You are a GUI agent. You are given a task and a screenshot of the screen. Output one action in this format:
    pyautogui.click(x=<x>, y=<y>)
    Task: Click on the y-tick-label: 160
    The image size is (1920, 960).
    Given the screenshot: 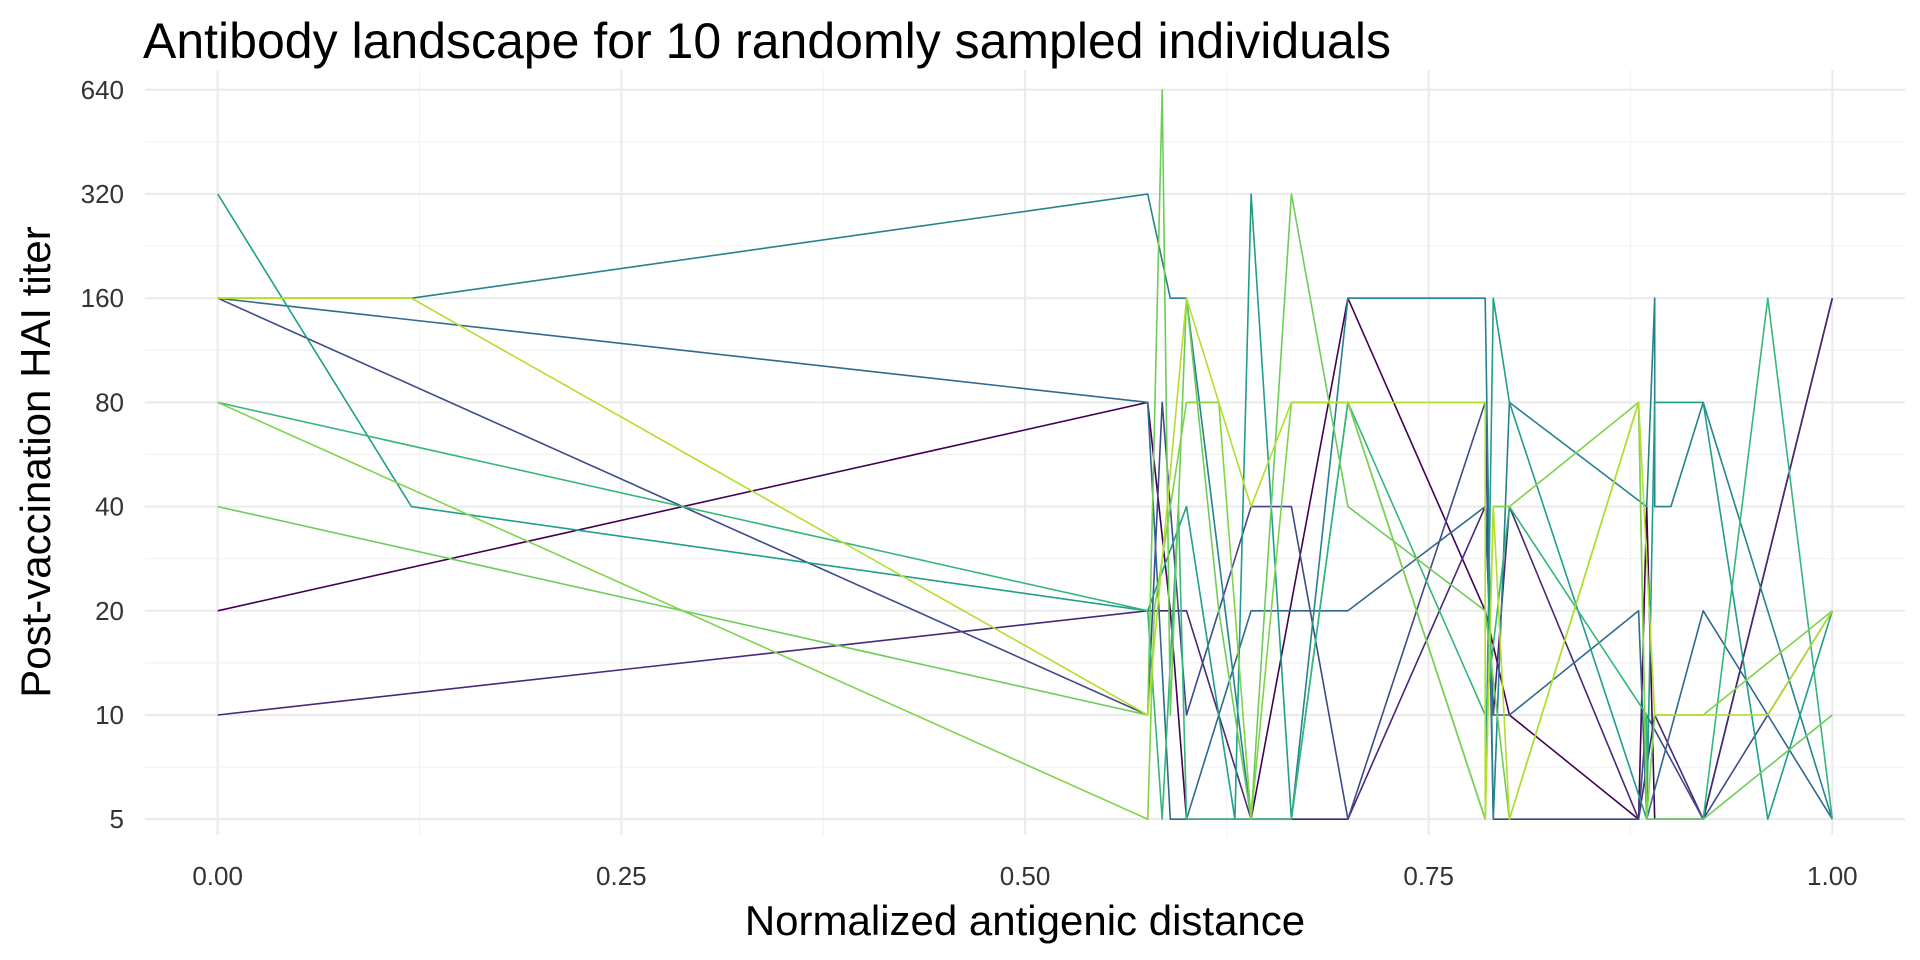 What is the action you would take?
    pyautogui.click(x=102, y=298)
    